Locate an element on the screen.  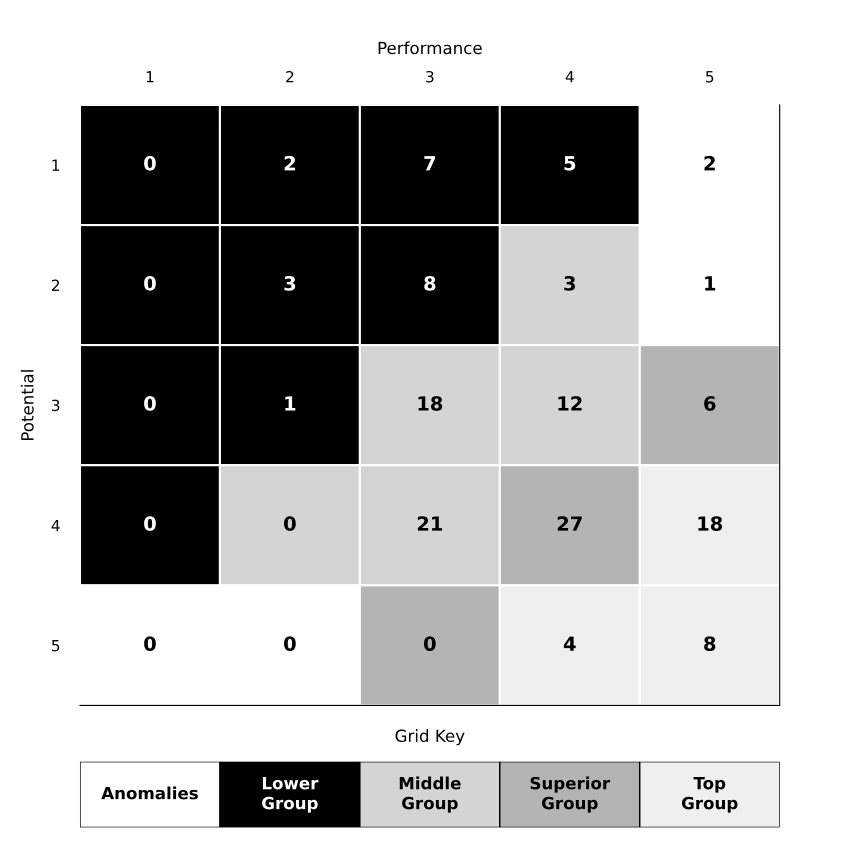
data-label: 6 is located at coordinates (710, 403).